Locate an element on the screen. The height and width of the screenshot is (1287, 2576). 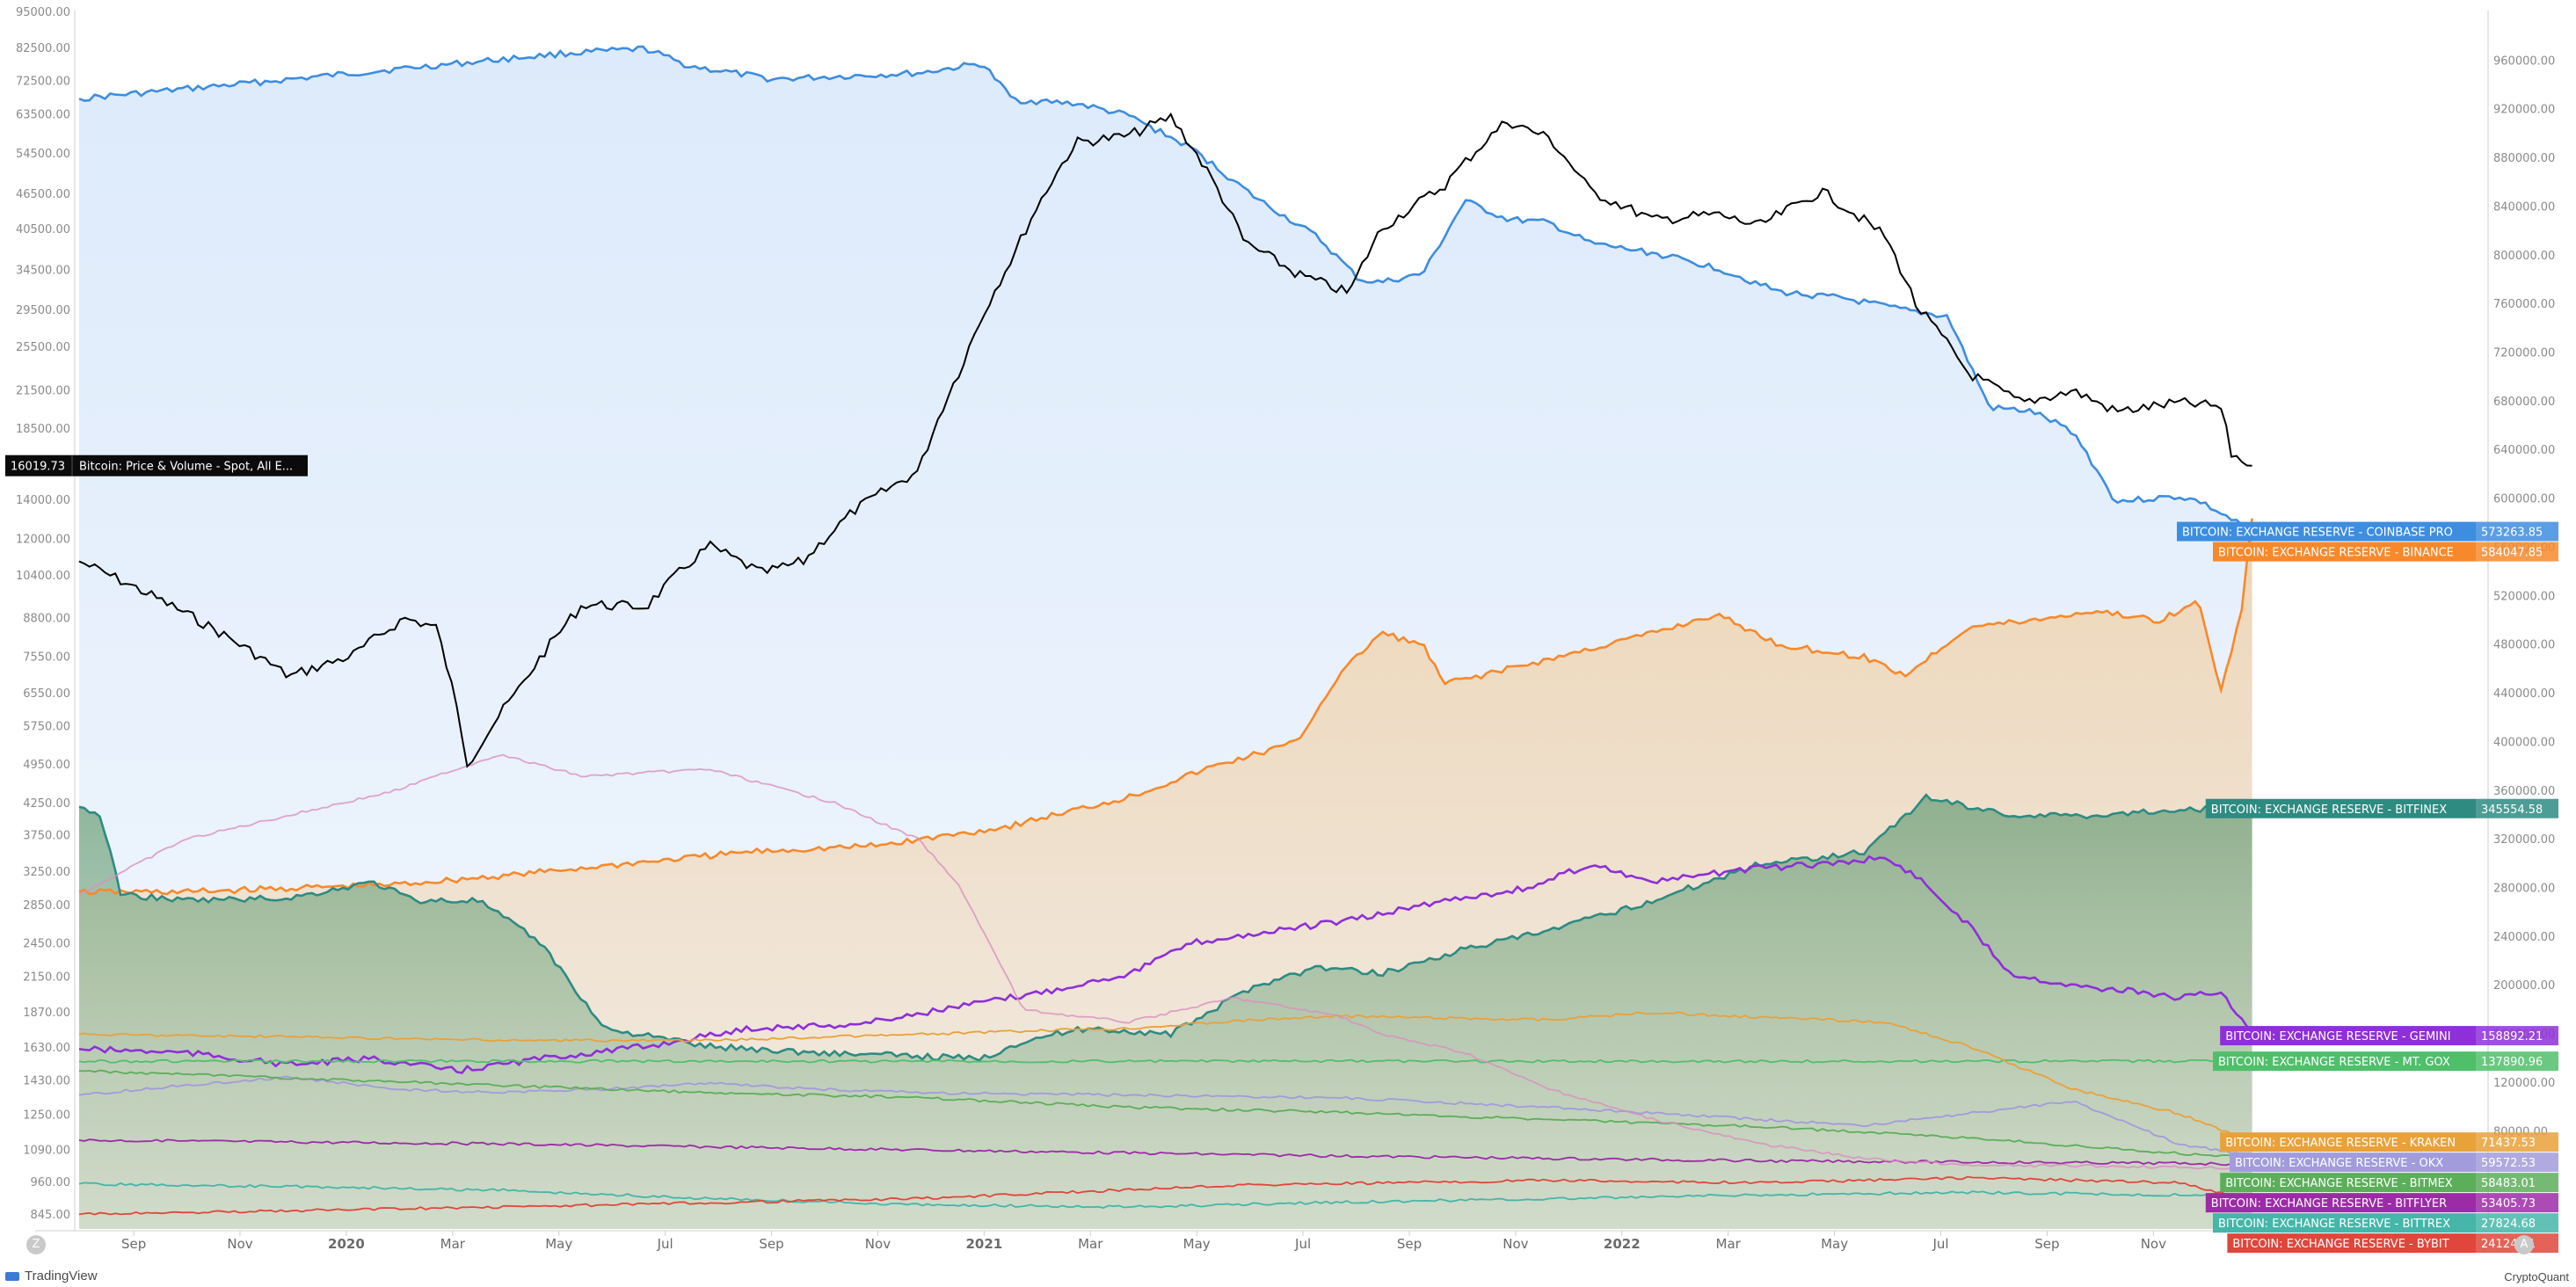
timezone-button-left: Z is located at coordinates (36, 1244).